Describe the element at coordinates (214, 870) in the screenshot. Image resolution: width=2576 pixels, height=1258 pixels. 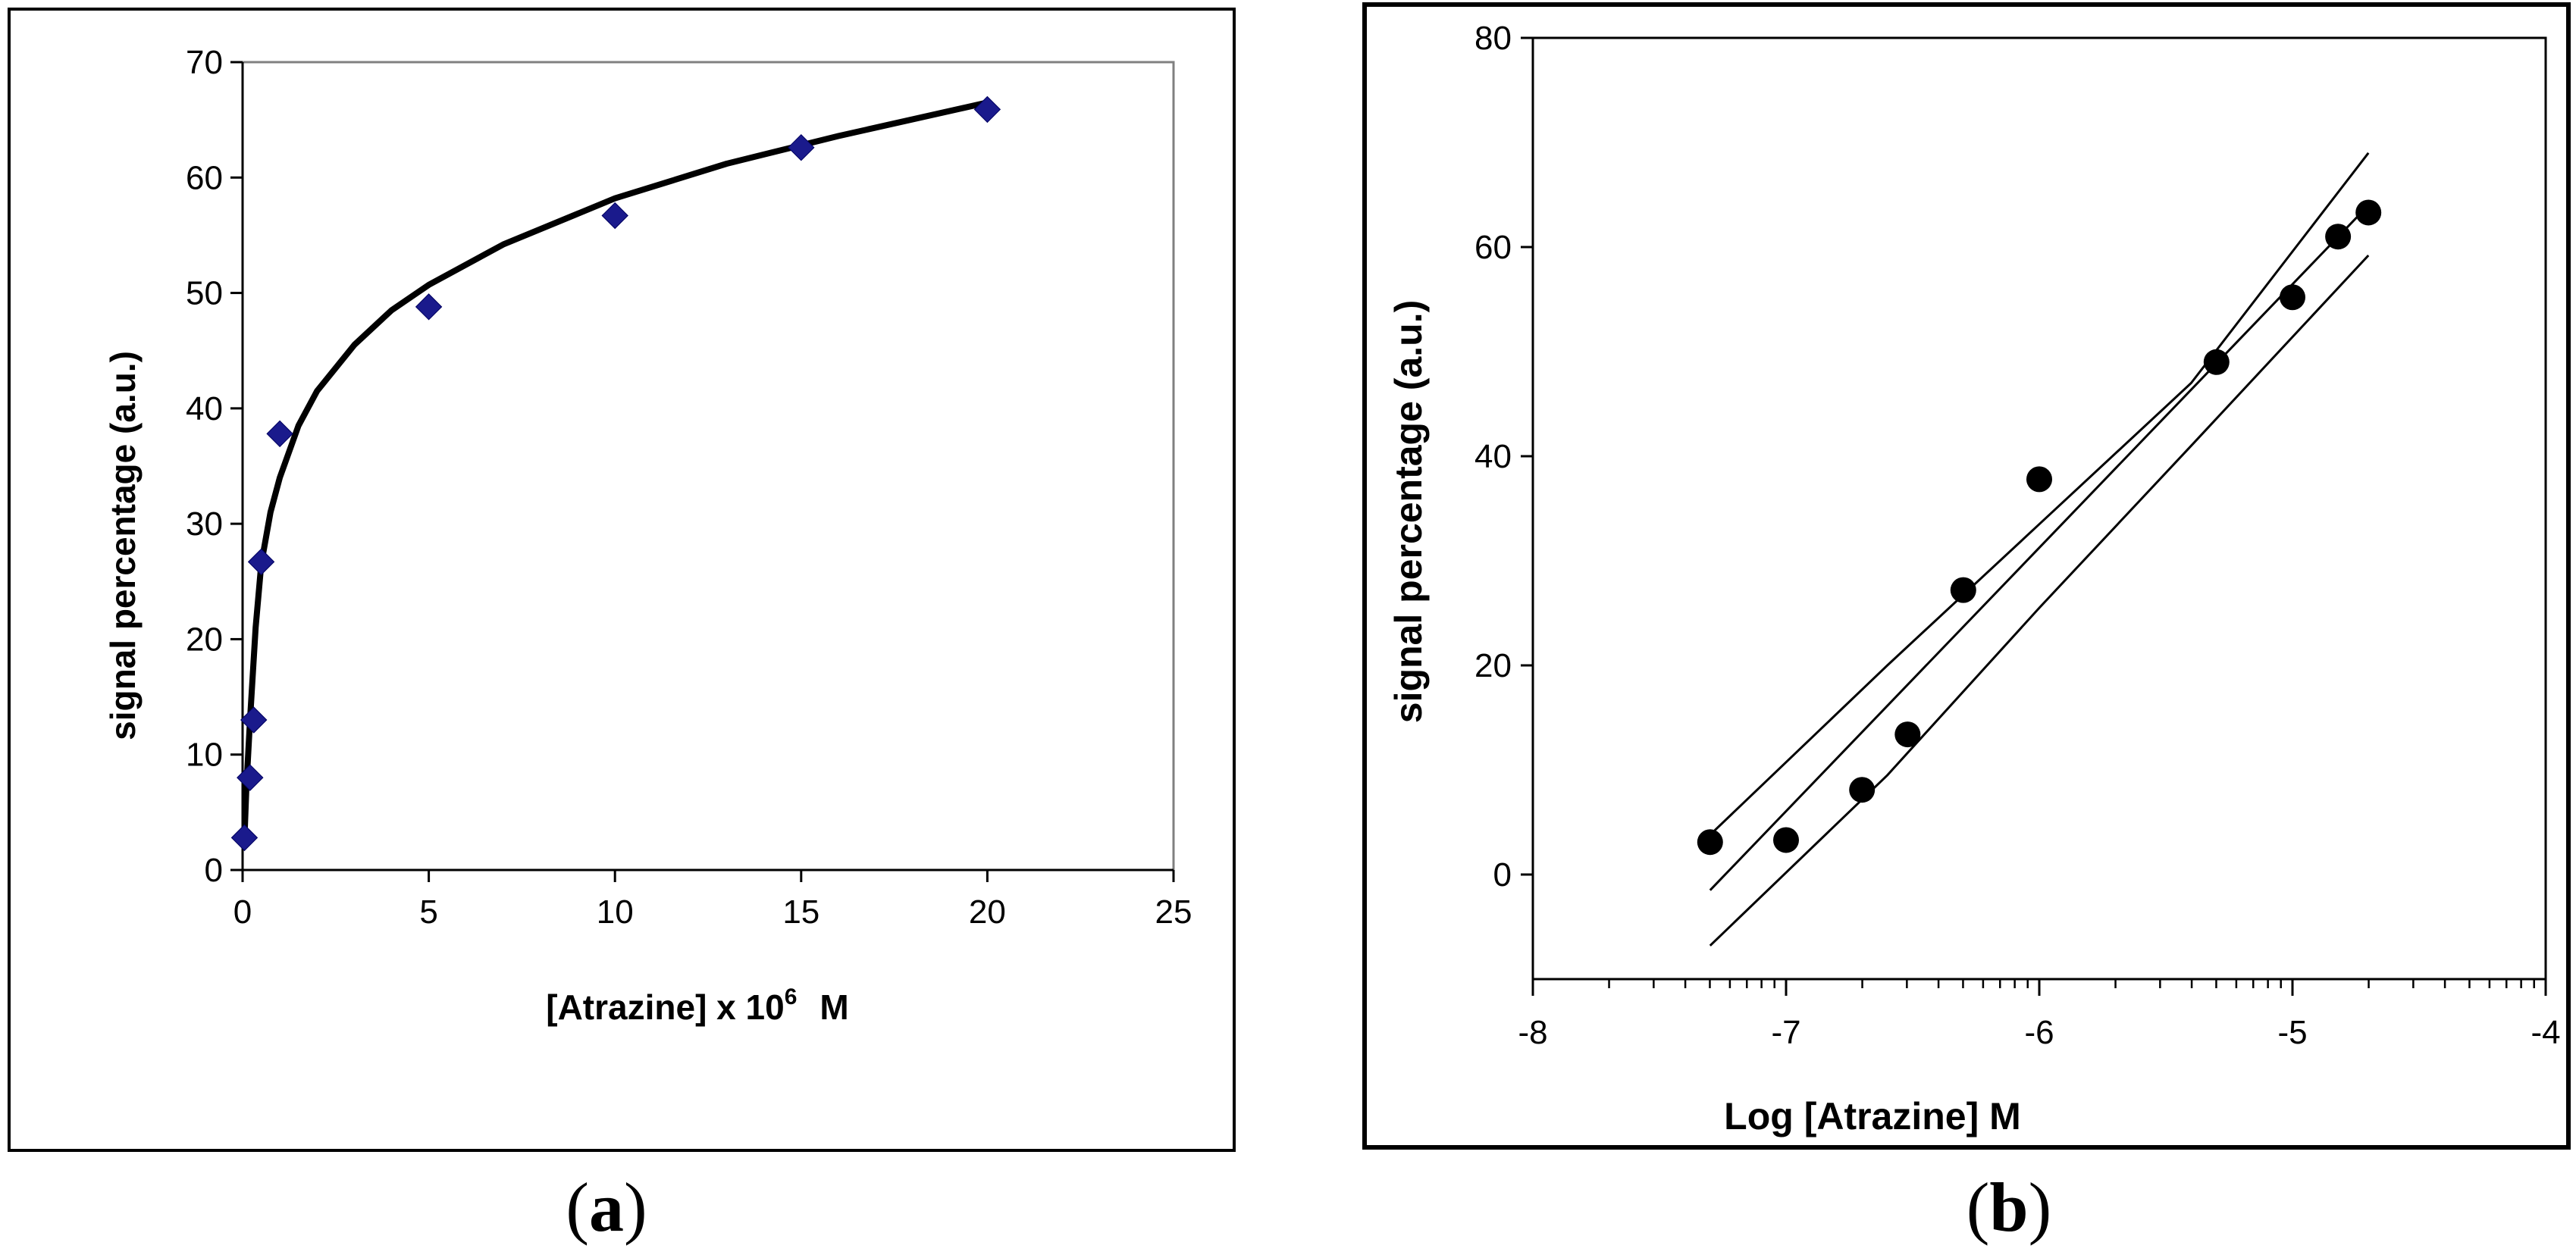
I see `chart-a-y-tick-label: 0` at that location.